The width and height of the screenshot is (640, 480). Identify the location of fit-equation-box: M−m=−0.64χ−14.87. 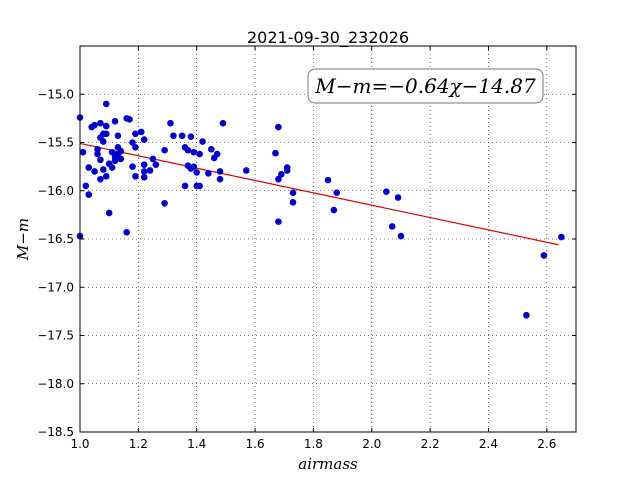
(425, 86).